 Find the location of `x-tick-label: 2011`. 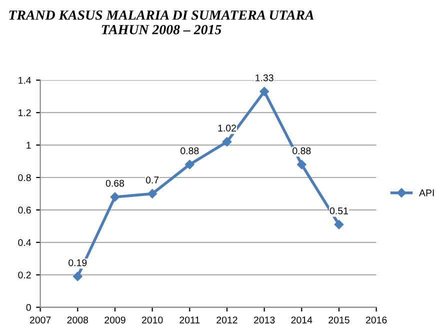

x-tick-label: 2011 is located at coordinates (190, 320).